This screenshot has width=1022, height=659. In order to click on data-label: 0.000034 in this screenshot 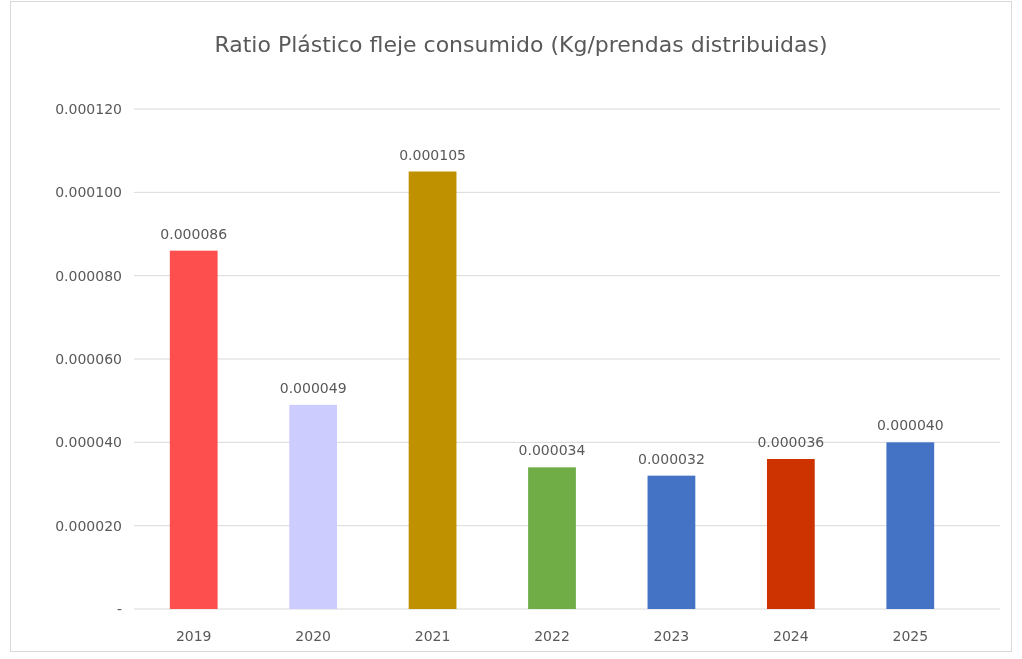, I will do `click(552, 450)`.